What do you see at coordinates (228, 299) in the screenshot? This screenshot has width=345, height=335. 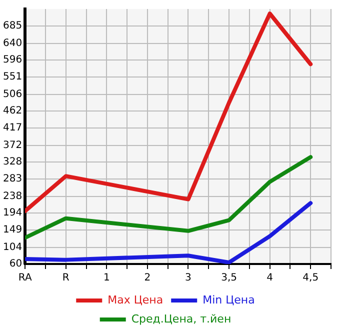 I see `legend-label: Min Цена` at bounding box center [228, 299].